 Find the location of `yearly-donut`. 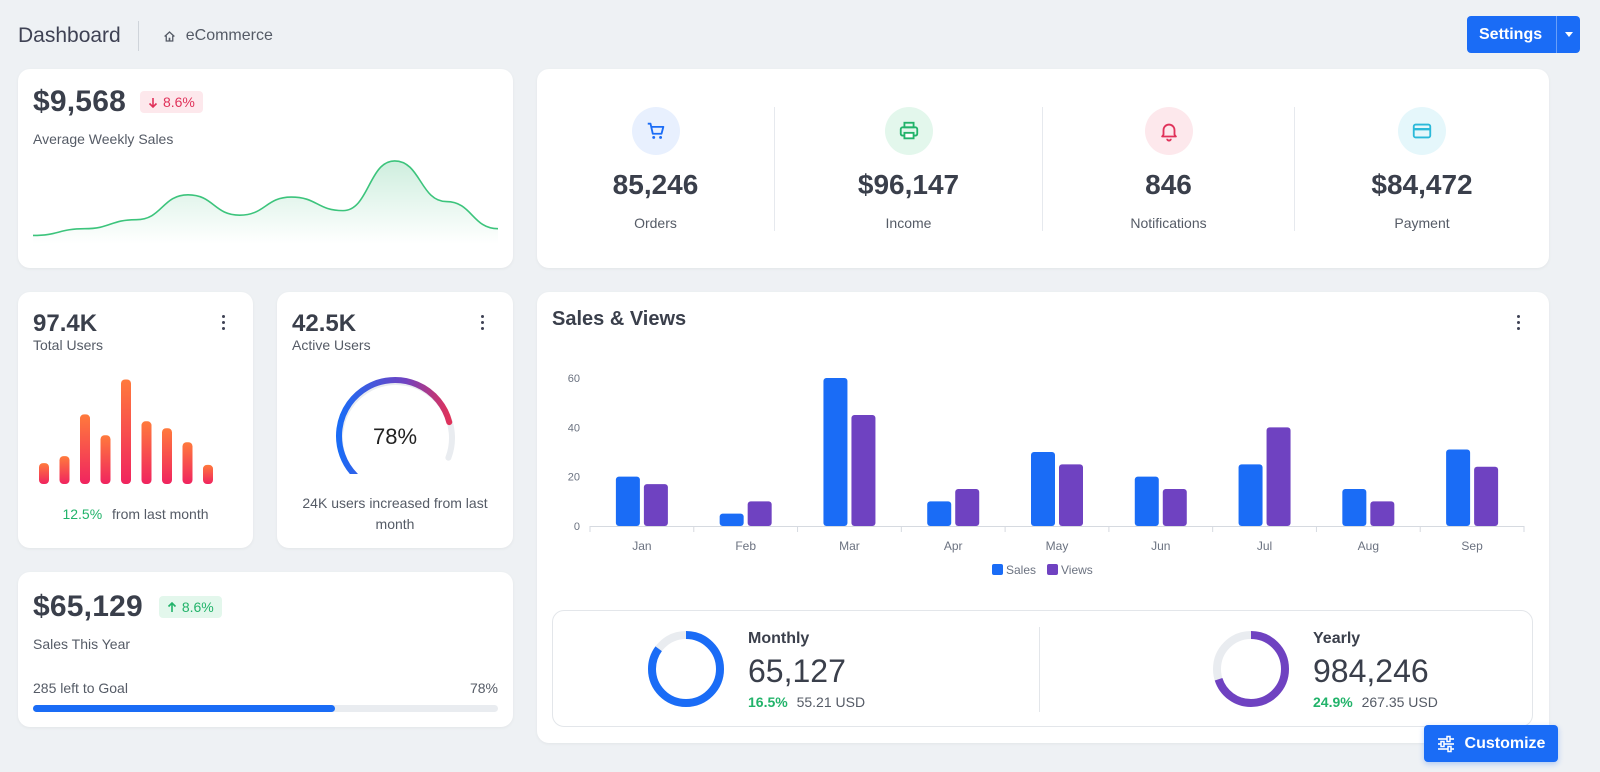

yearly-donut is located at coordinates (1251, 669).